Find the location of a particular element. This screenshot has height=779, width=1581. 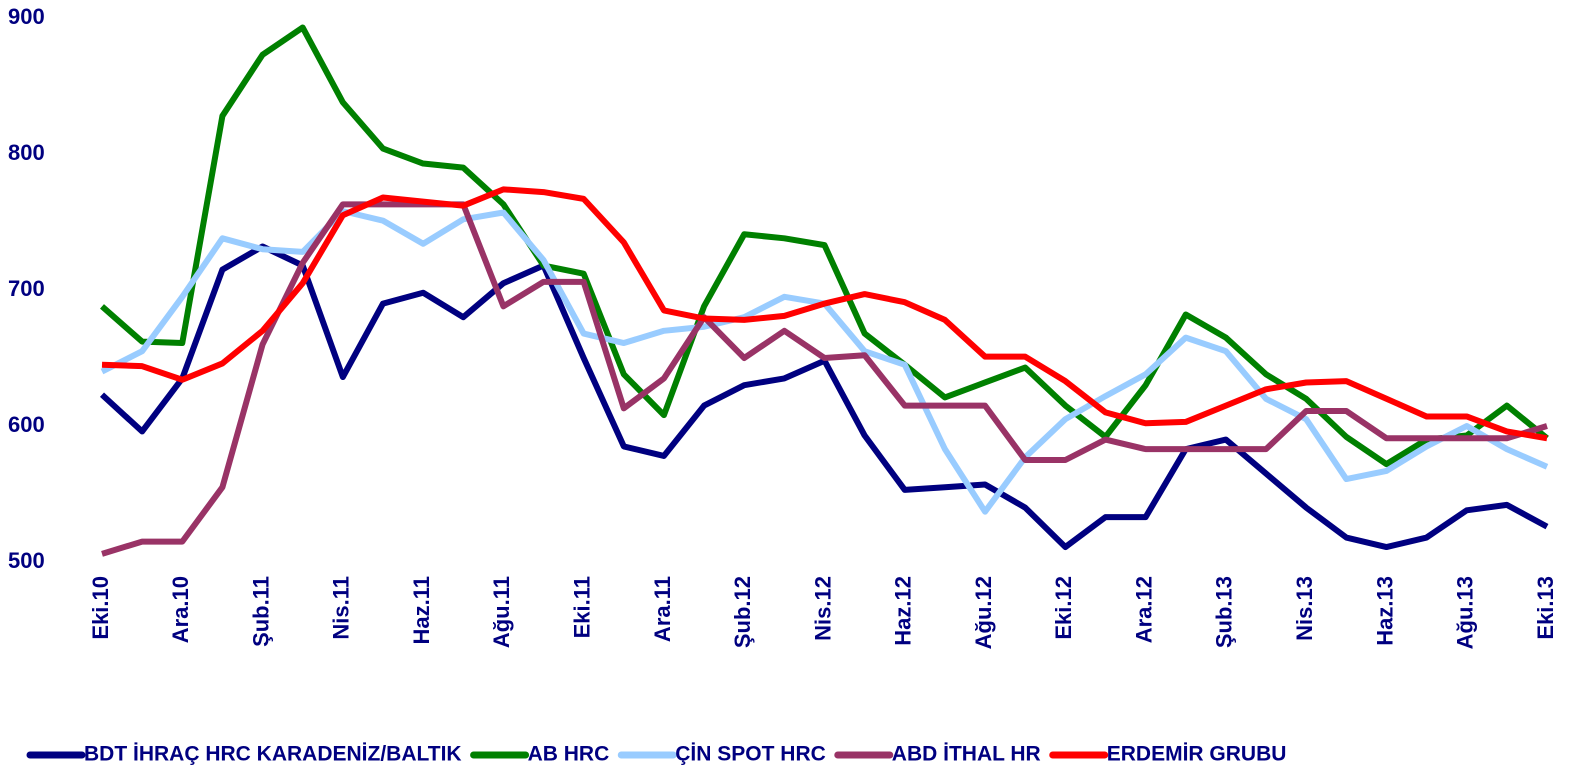

x-tick-label: Ara.10 is located at coordinates (180, 609).